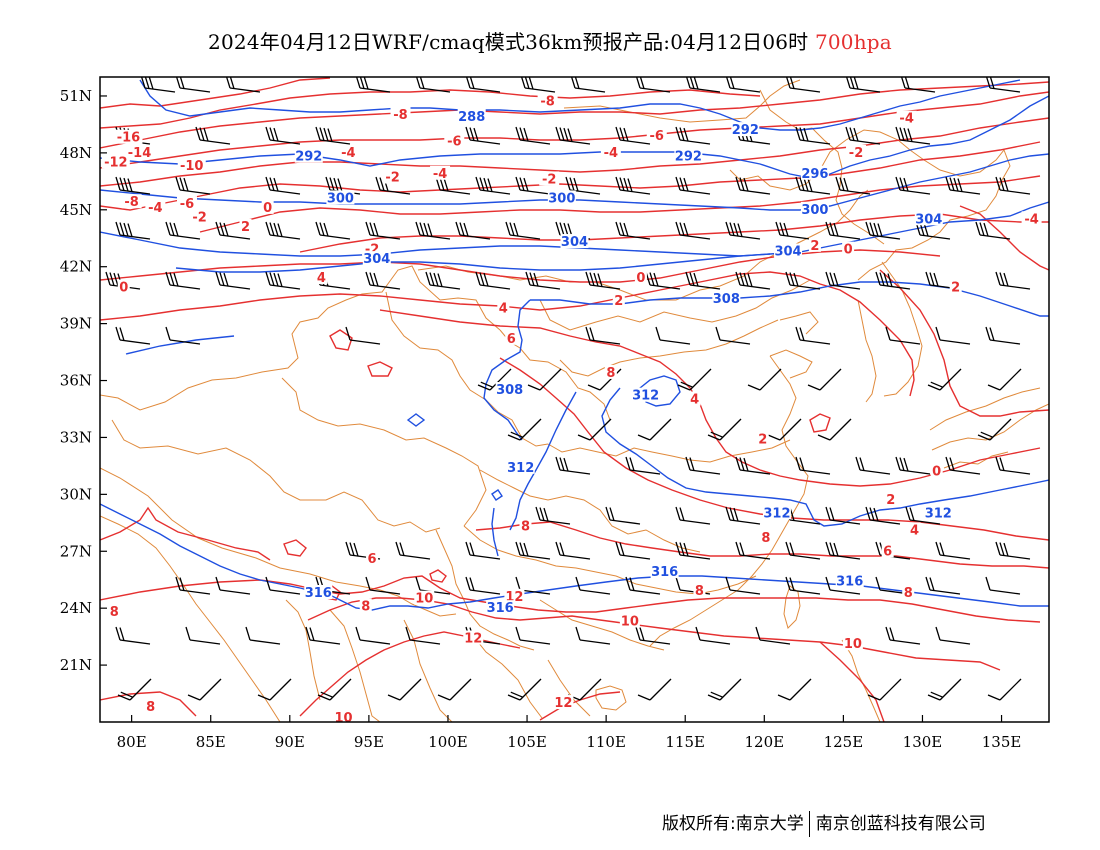 The width and height of the screenshot is (1100, 850). I want to click on y-tick-label: 33N, so click(76, 437).